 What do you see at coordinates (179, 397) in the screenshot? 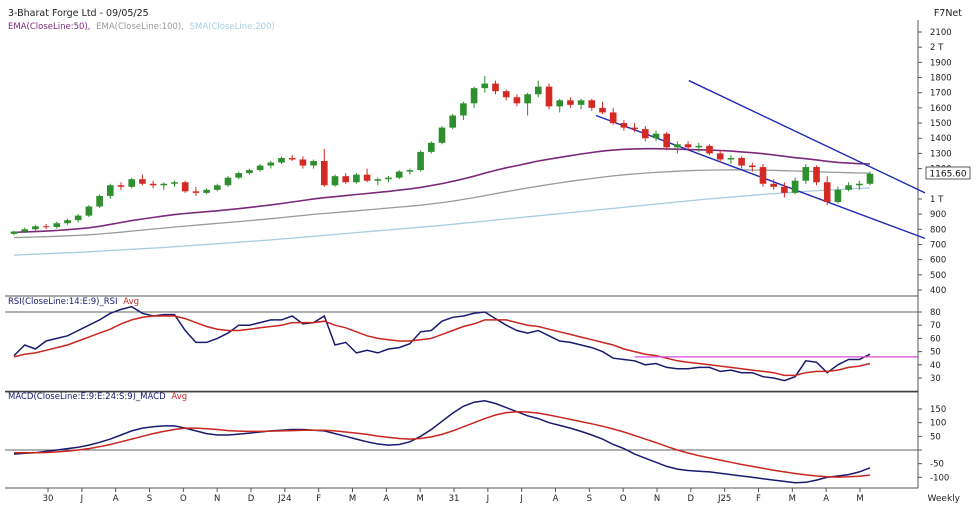
I see `macd-avg-label: Avg` at bounding box center [179, 397].